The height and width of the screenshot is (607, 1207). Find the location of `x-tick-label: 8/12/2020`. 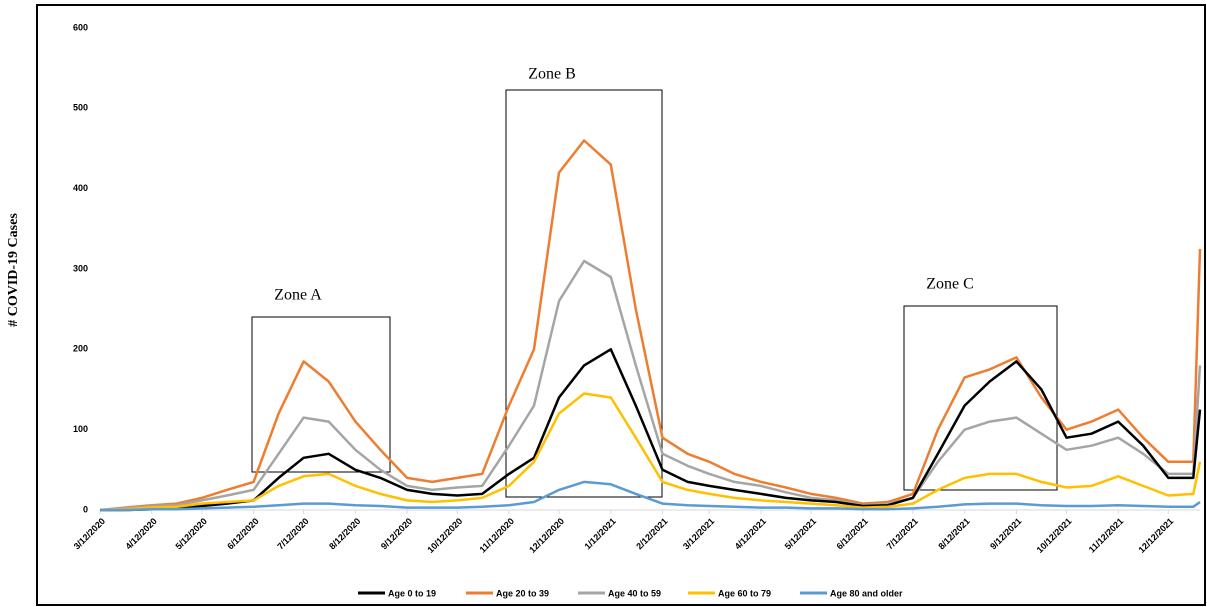

x-tick-label: 8/12/2020 is located at coordinates (344, 533).